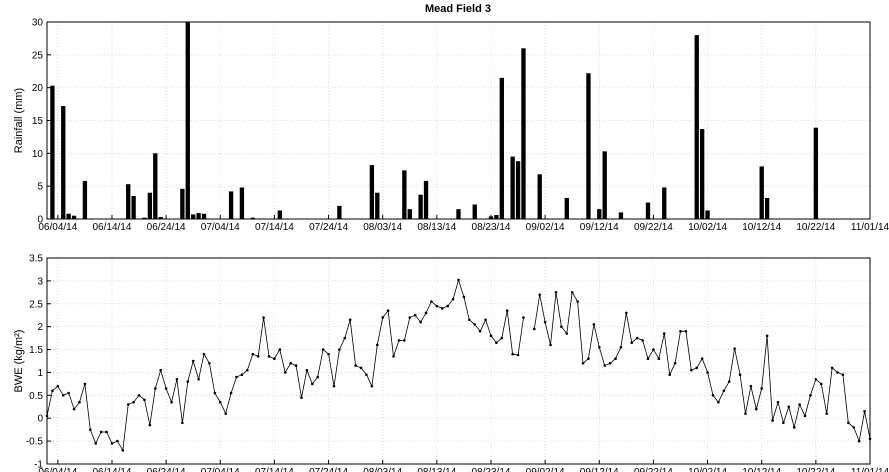  What do you see at coordinates (40, 281) in the screenshot?
I see `y-tick-label: 3` at bounding box center [40, 281].